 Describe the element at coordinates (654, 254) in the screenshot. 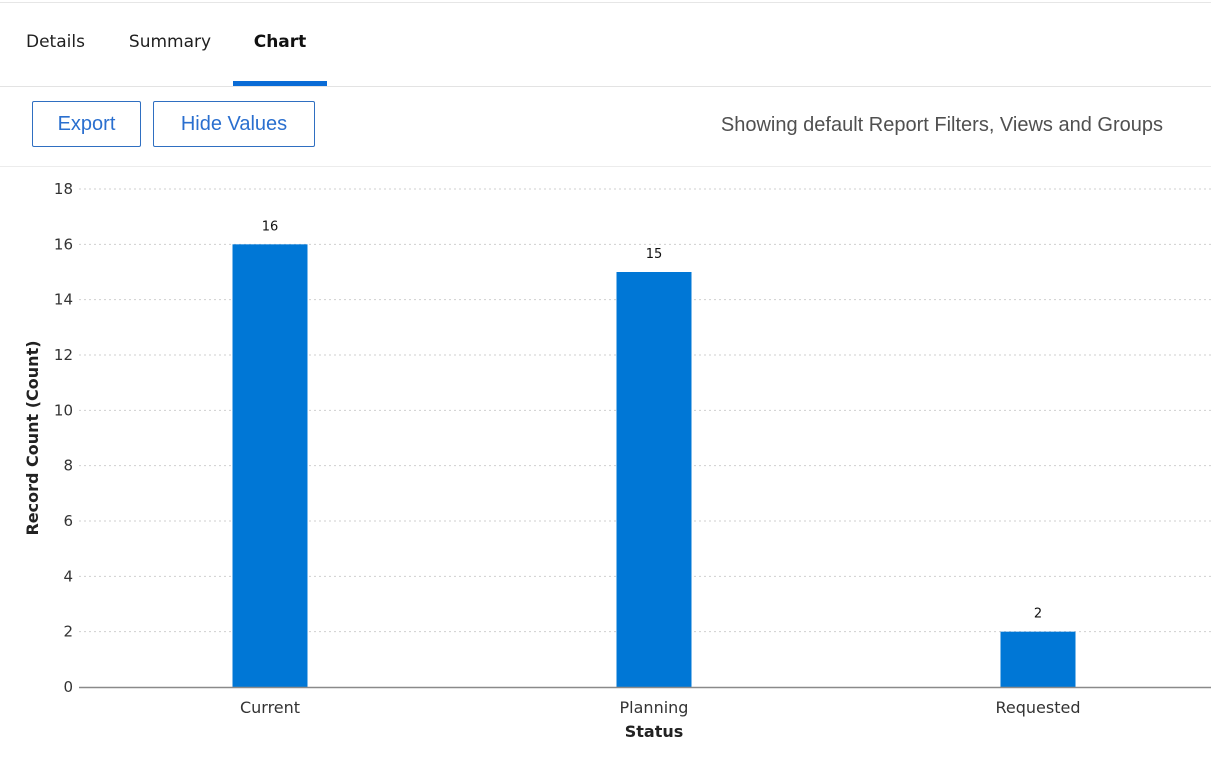

I see `data-label: 15` at that location.